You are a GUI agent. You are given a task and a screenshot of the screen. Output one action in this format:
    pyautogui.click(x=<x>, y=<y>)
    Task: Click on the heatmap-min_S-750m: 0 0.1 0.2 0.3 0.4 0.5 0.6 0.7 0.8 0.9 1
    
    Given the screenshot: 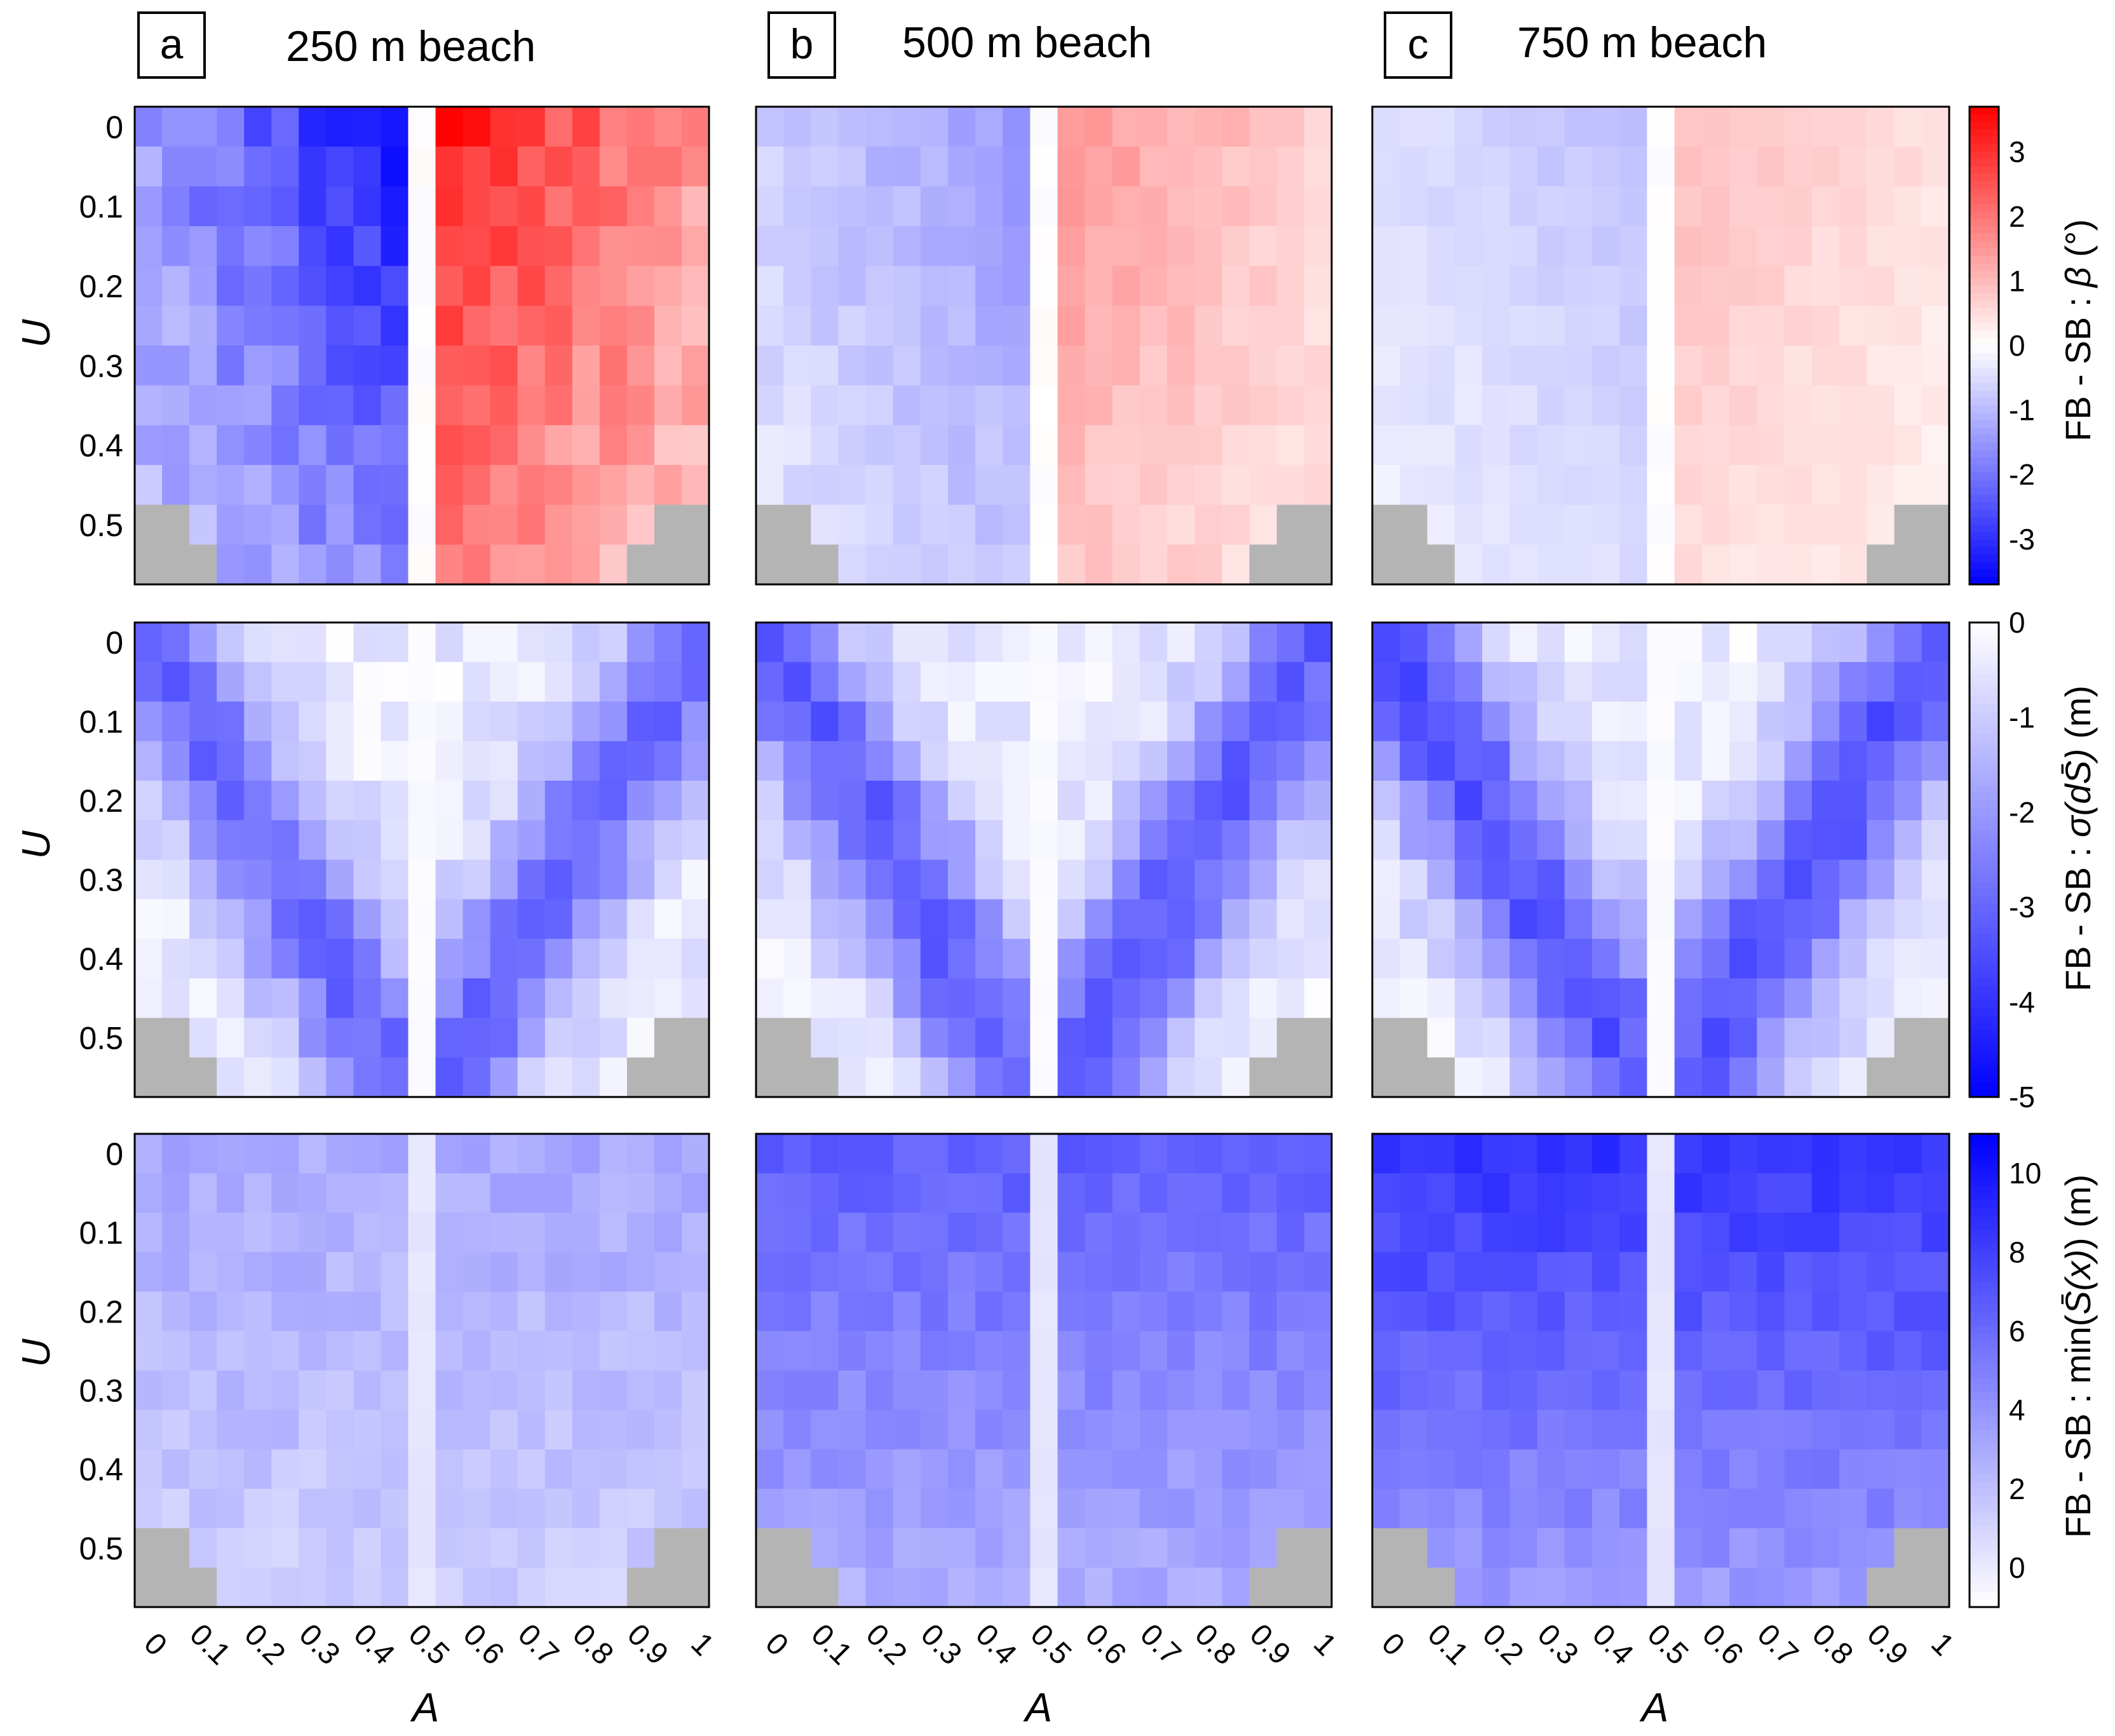 What is the action you would take?
    pyautogui.click(x=1666, y=1402)
    